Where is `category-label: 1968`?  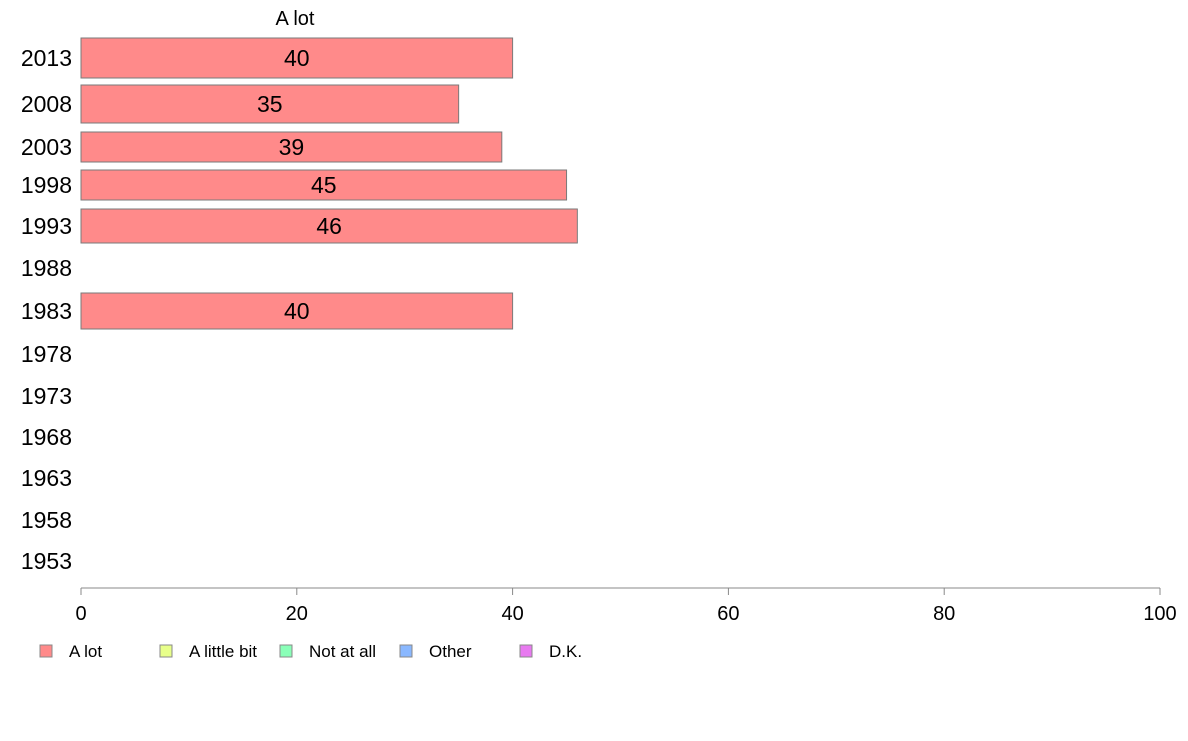
category-label: 1968 is located at coordinates (46, 437).